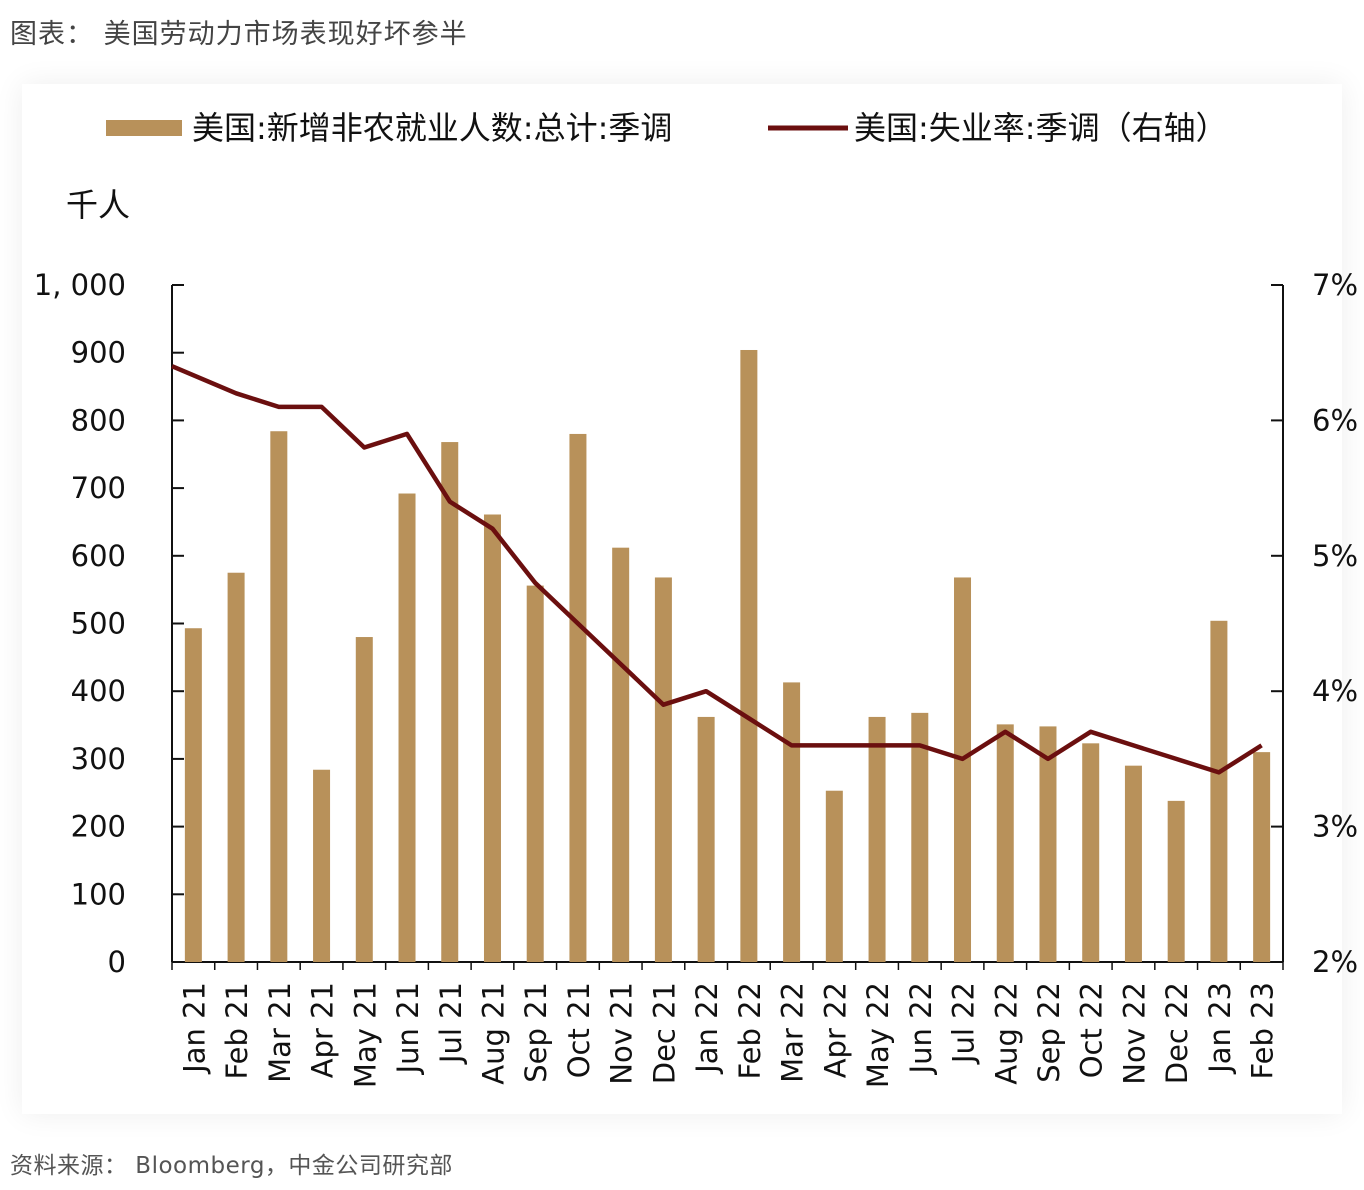 This screenshot has width=1364, height=1190. What do you see at coordinates (622, 1033) in the screenshot?
I see `x-tick-label: Nov 21` at bounding box center [622, 1033].